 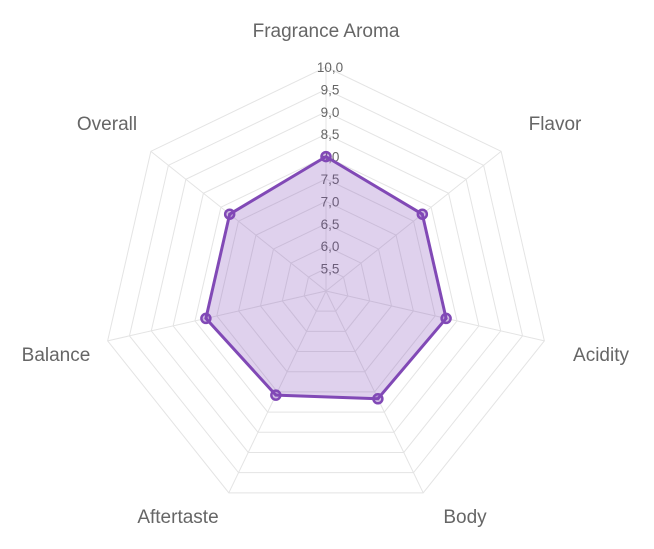 What do you see at coordinates (330, 179) in the screenshot?
I see `r-tick-label: 7,5` at bounding box center [330, 179].